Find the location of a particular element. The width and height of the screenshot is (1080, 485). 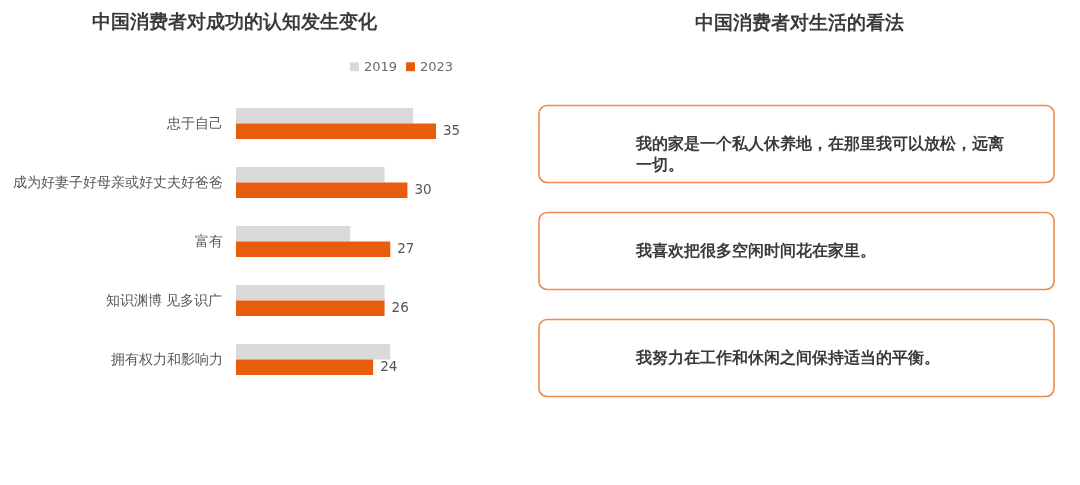

y-tick-label: 忠于自己 is located at coordinates (194, 122).